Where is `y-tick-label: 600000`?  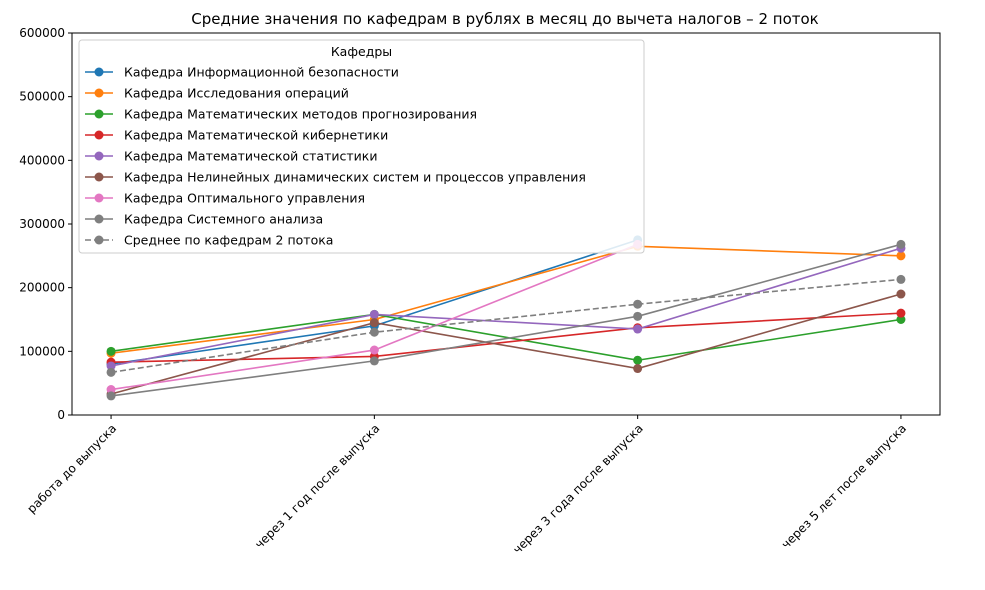 y-tick-label: 600000 is located at coordinates (42, 33).